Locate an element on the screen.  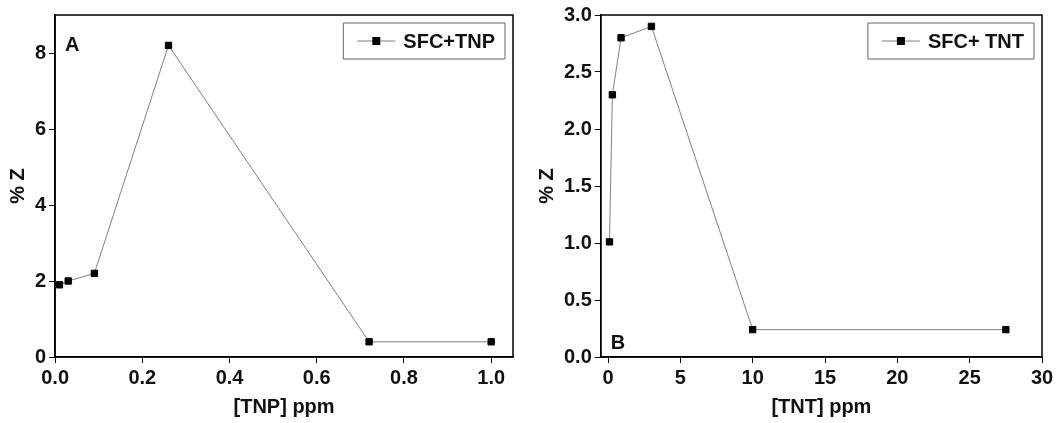
y-tick-label: 1.5 is located at coordinates (577, 184).